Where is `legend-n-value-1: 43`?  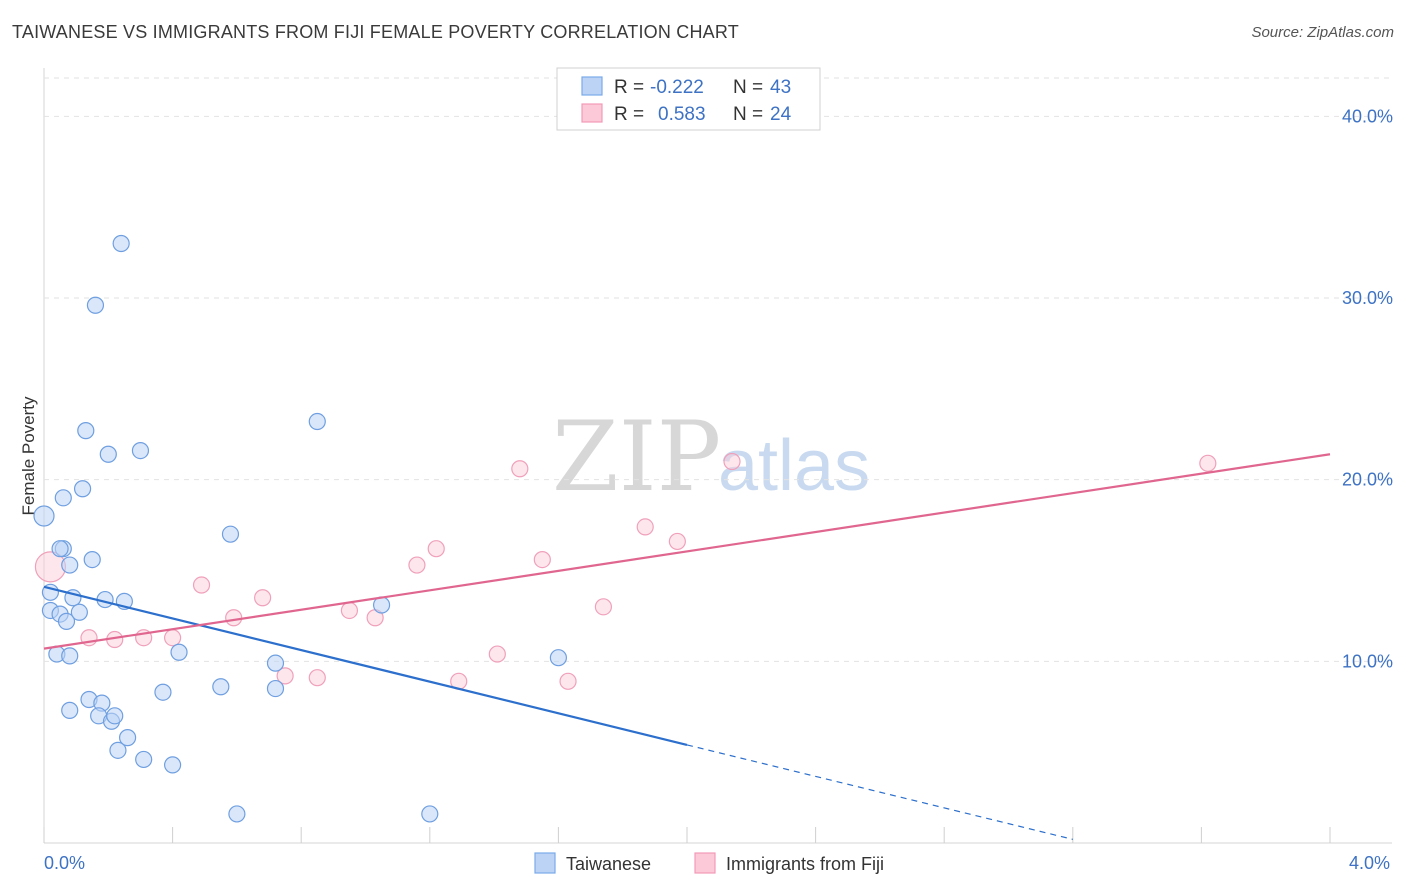
legend-n-value-1: 43 is located at coordinates (780, 87).